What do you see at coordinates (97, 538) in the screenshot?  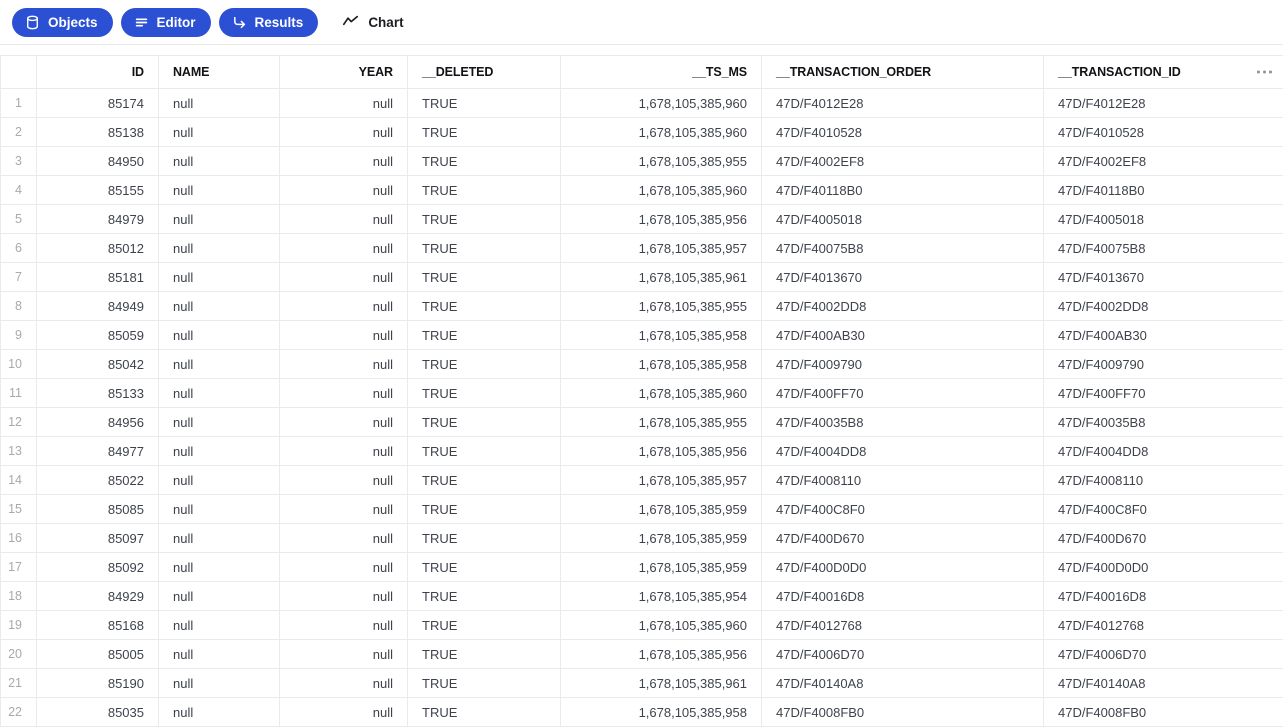 I see `cell-id: 85097` at bounding box center [97, 538].